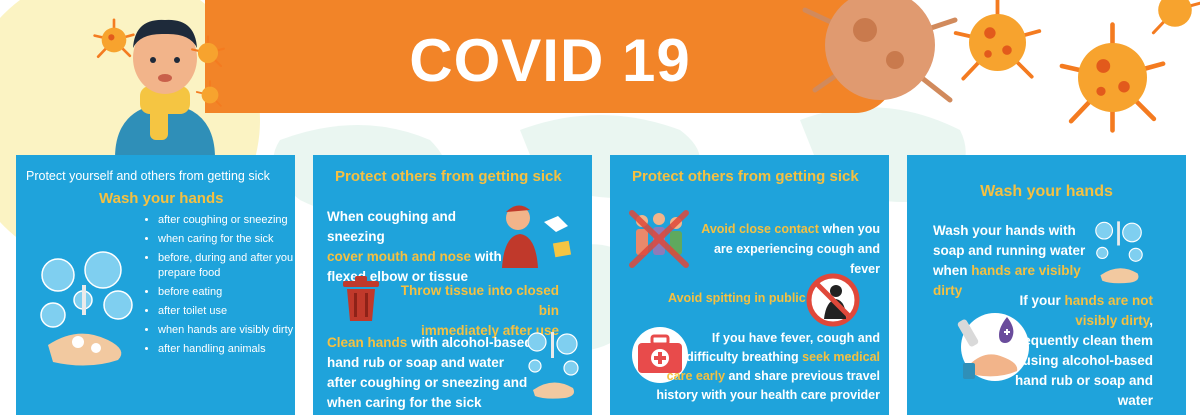 Image resolution: width=1200 pixels, height=415 pixels. Describe the element at coordinates (795, 338) in the screenshot. I see `text-line: If you have fever, cough and` at that location.